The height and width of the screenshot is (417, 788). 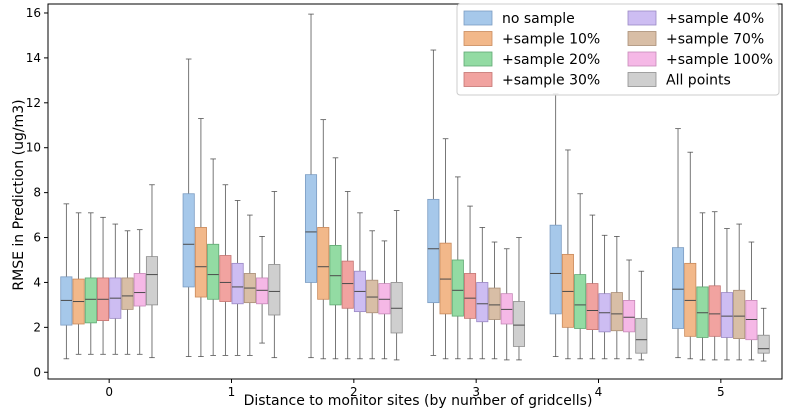 I want to click on legend-frame, so click(x=618, y=49).